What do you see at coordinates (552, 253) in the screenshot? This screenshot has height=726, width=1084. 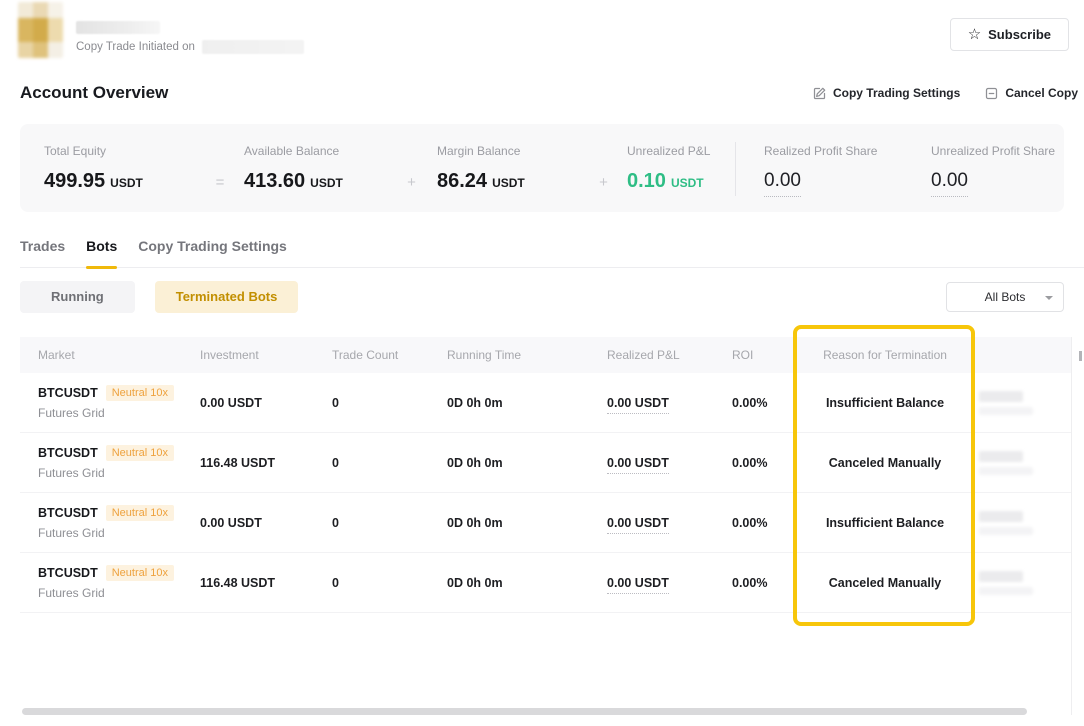 I see `section-tabs: Trades Bots Copy Trading Settings` at bounding box center [552, 253].